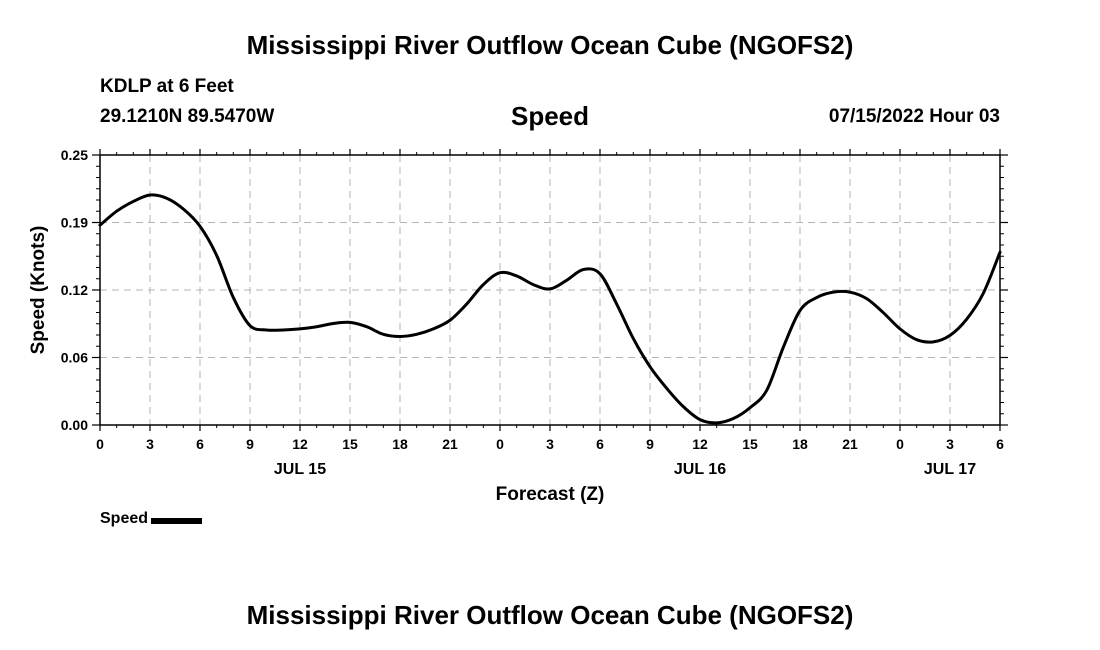 The height and width of the screenshot is (650, 1100). I want to click on y-tick-label: 0.25, so click(74, 155).